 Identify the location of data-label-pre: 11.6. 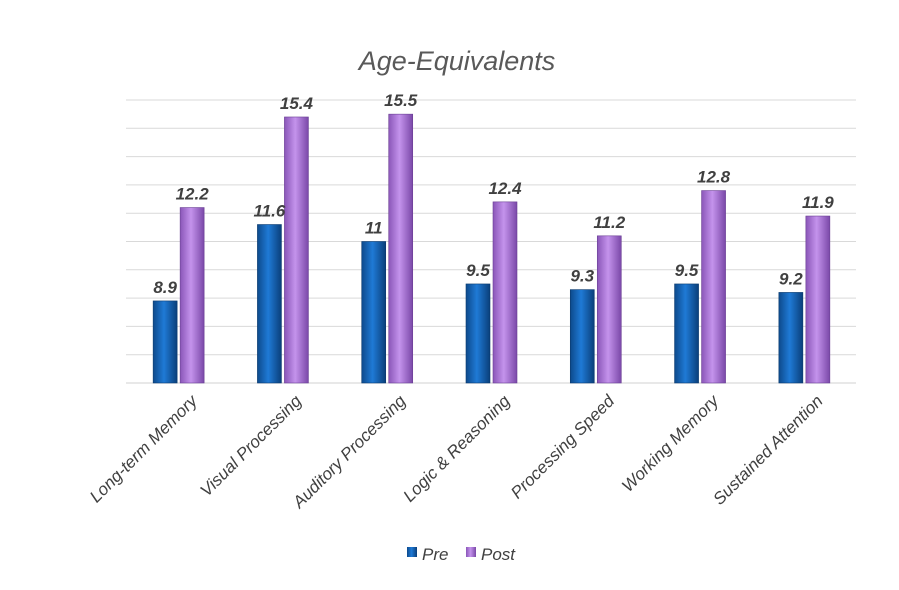
(270, 211).